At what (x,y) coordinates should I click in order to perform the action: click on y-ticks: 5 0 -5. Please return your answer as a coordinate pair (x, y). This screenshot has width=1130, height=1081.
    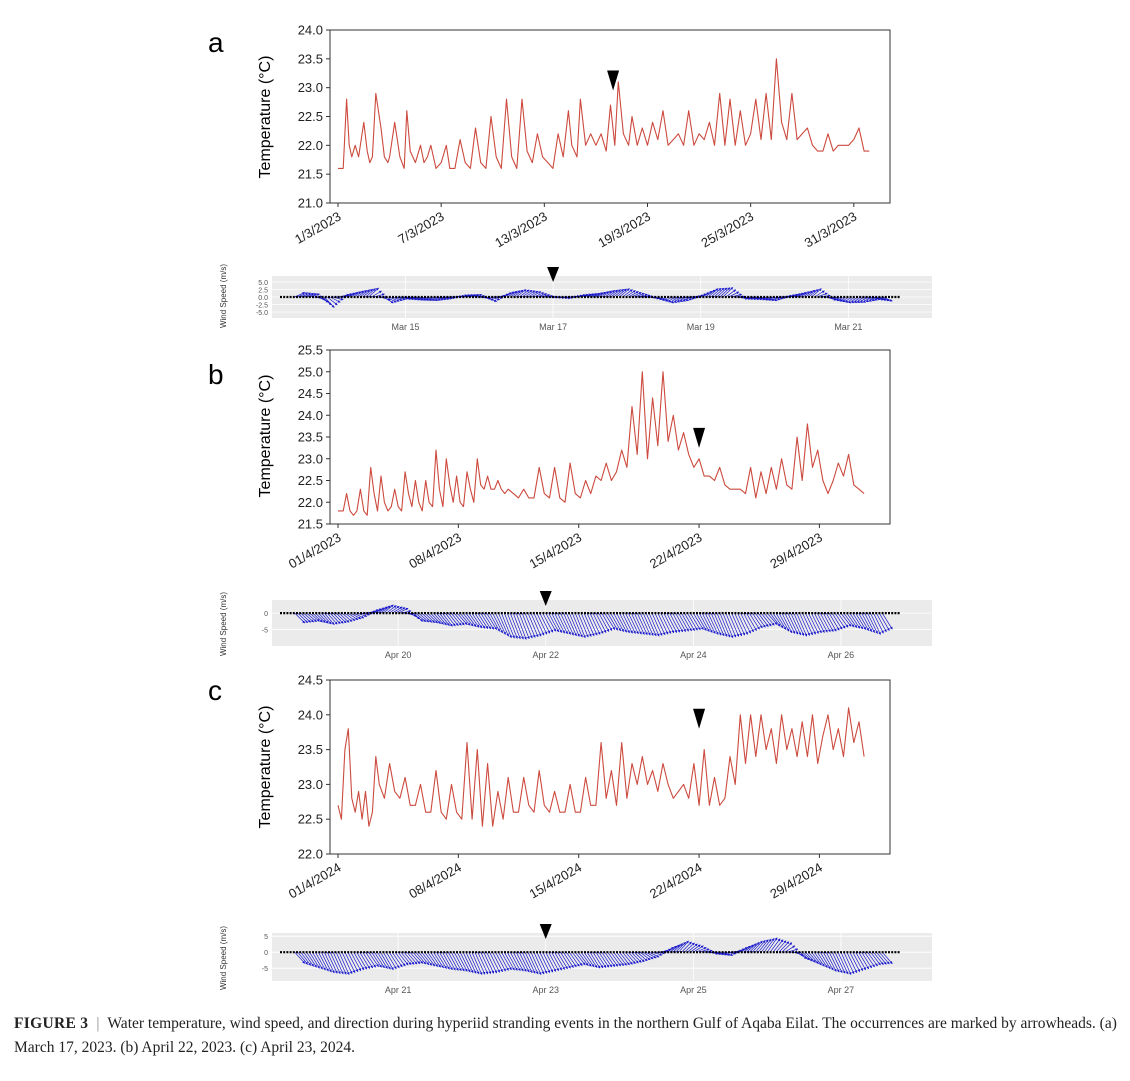
    Looking at the image, I should click on (265, 953).